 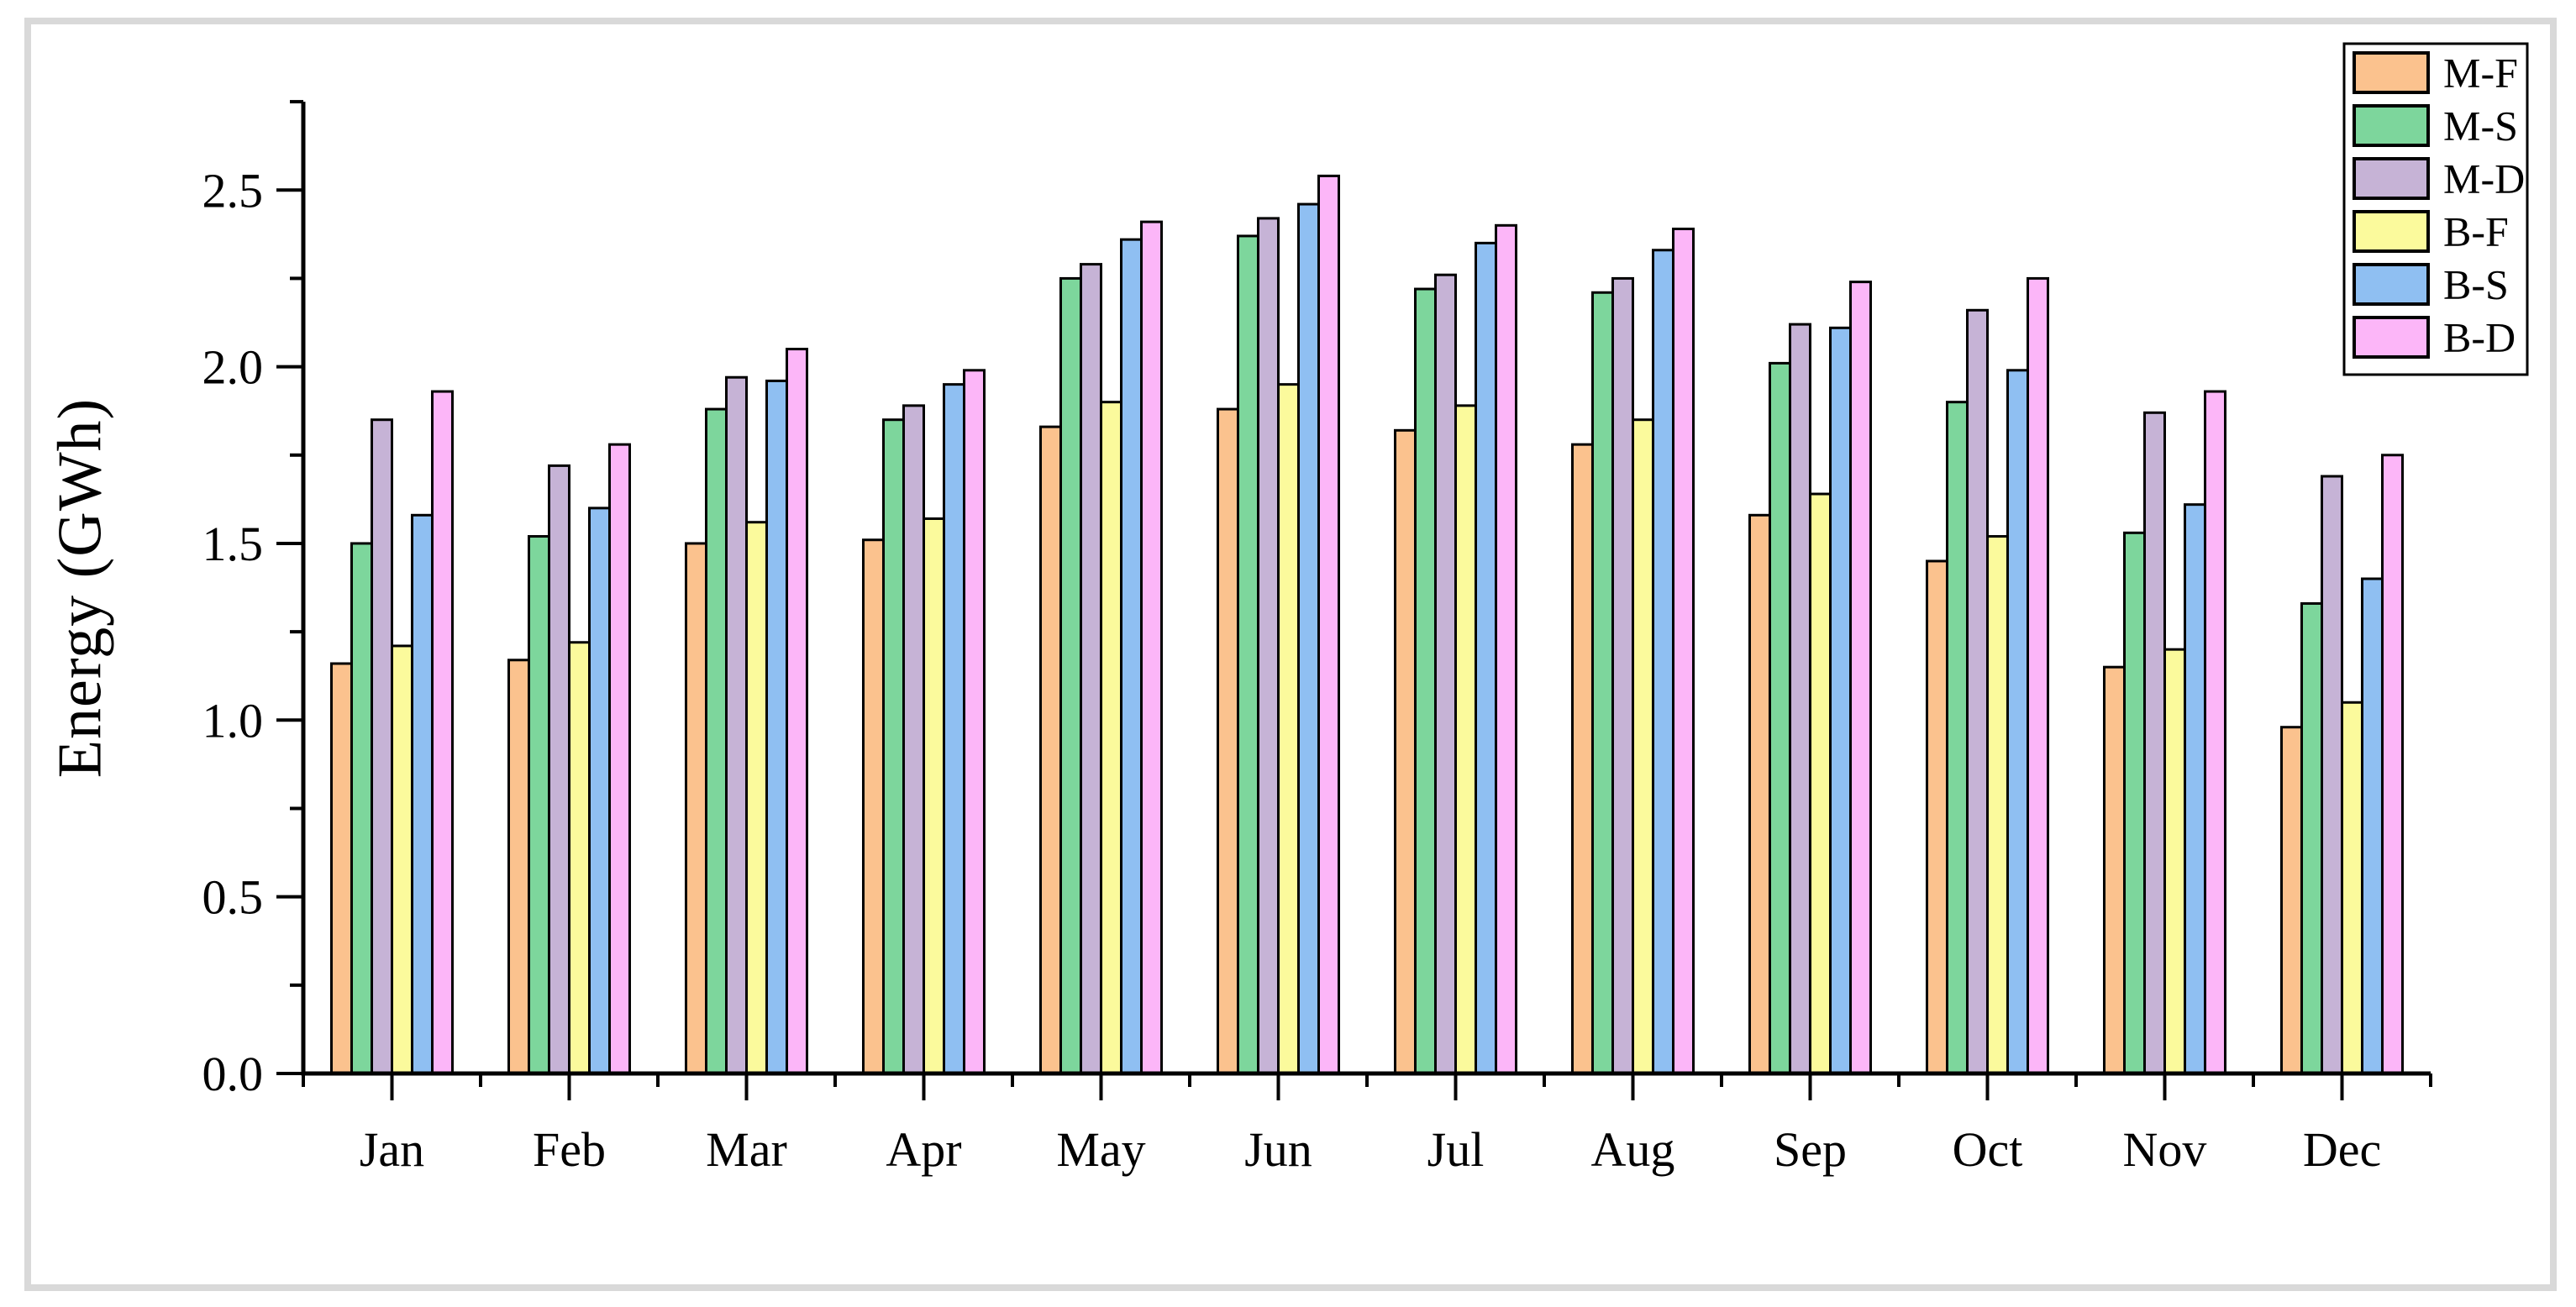 What do you see at coordinates (2352, 888) in the screenshot?
I see `bar-dec-b-f` at bounding box center [2352, 888].